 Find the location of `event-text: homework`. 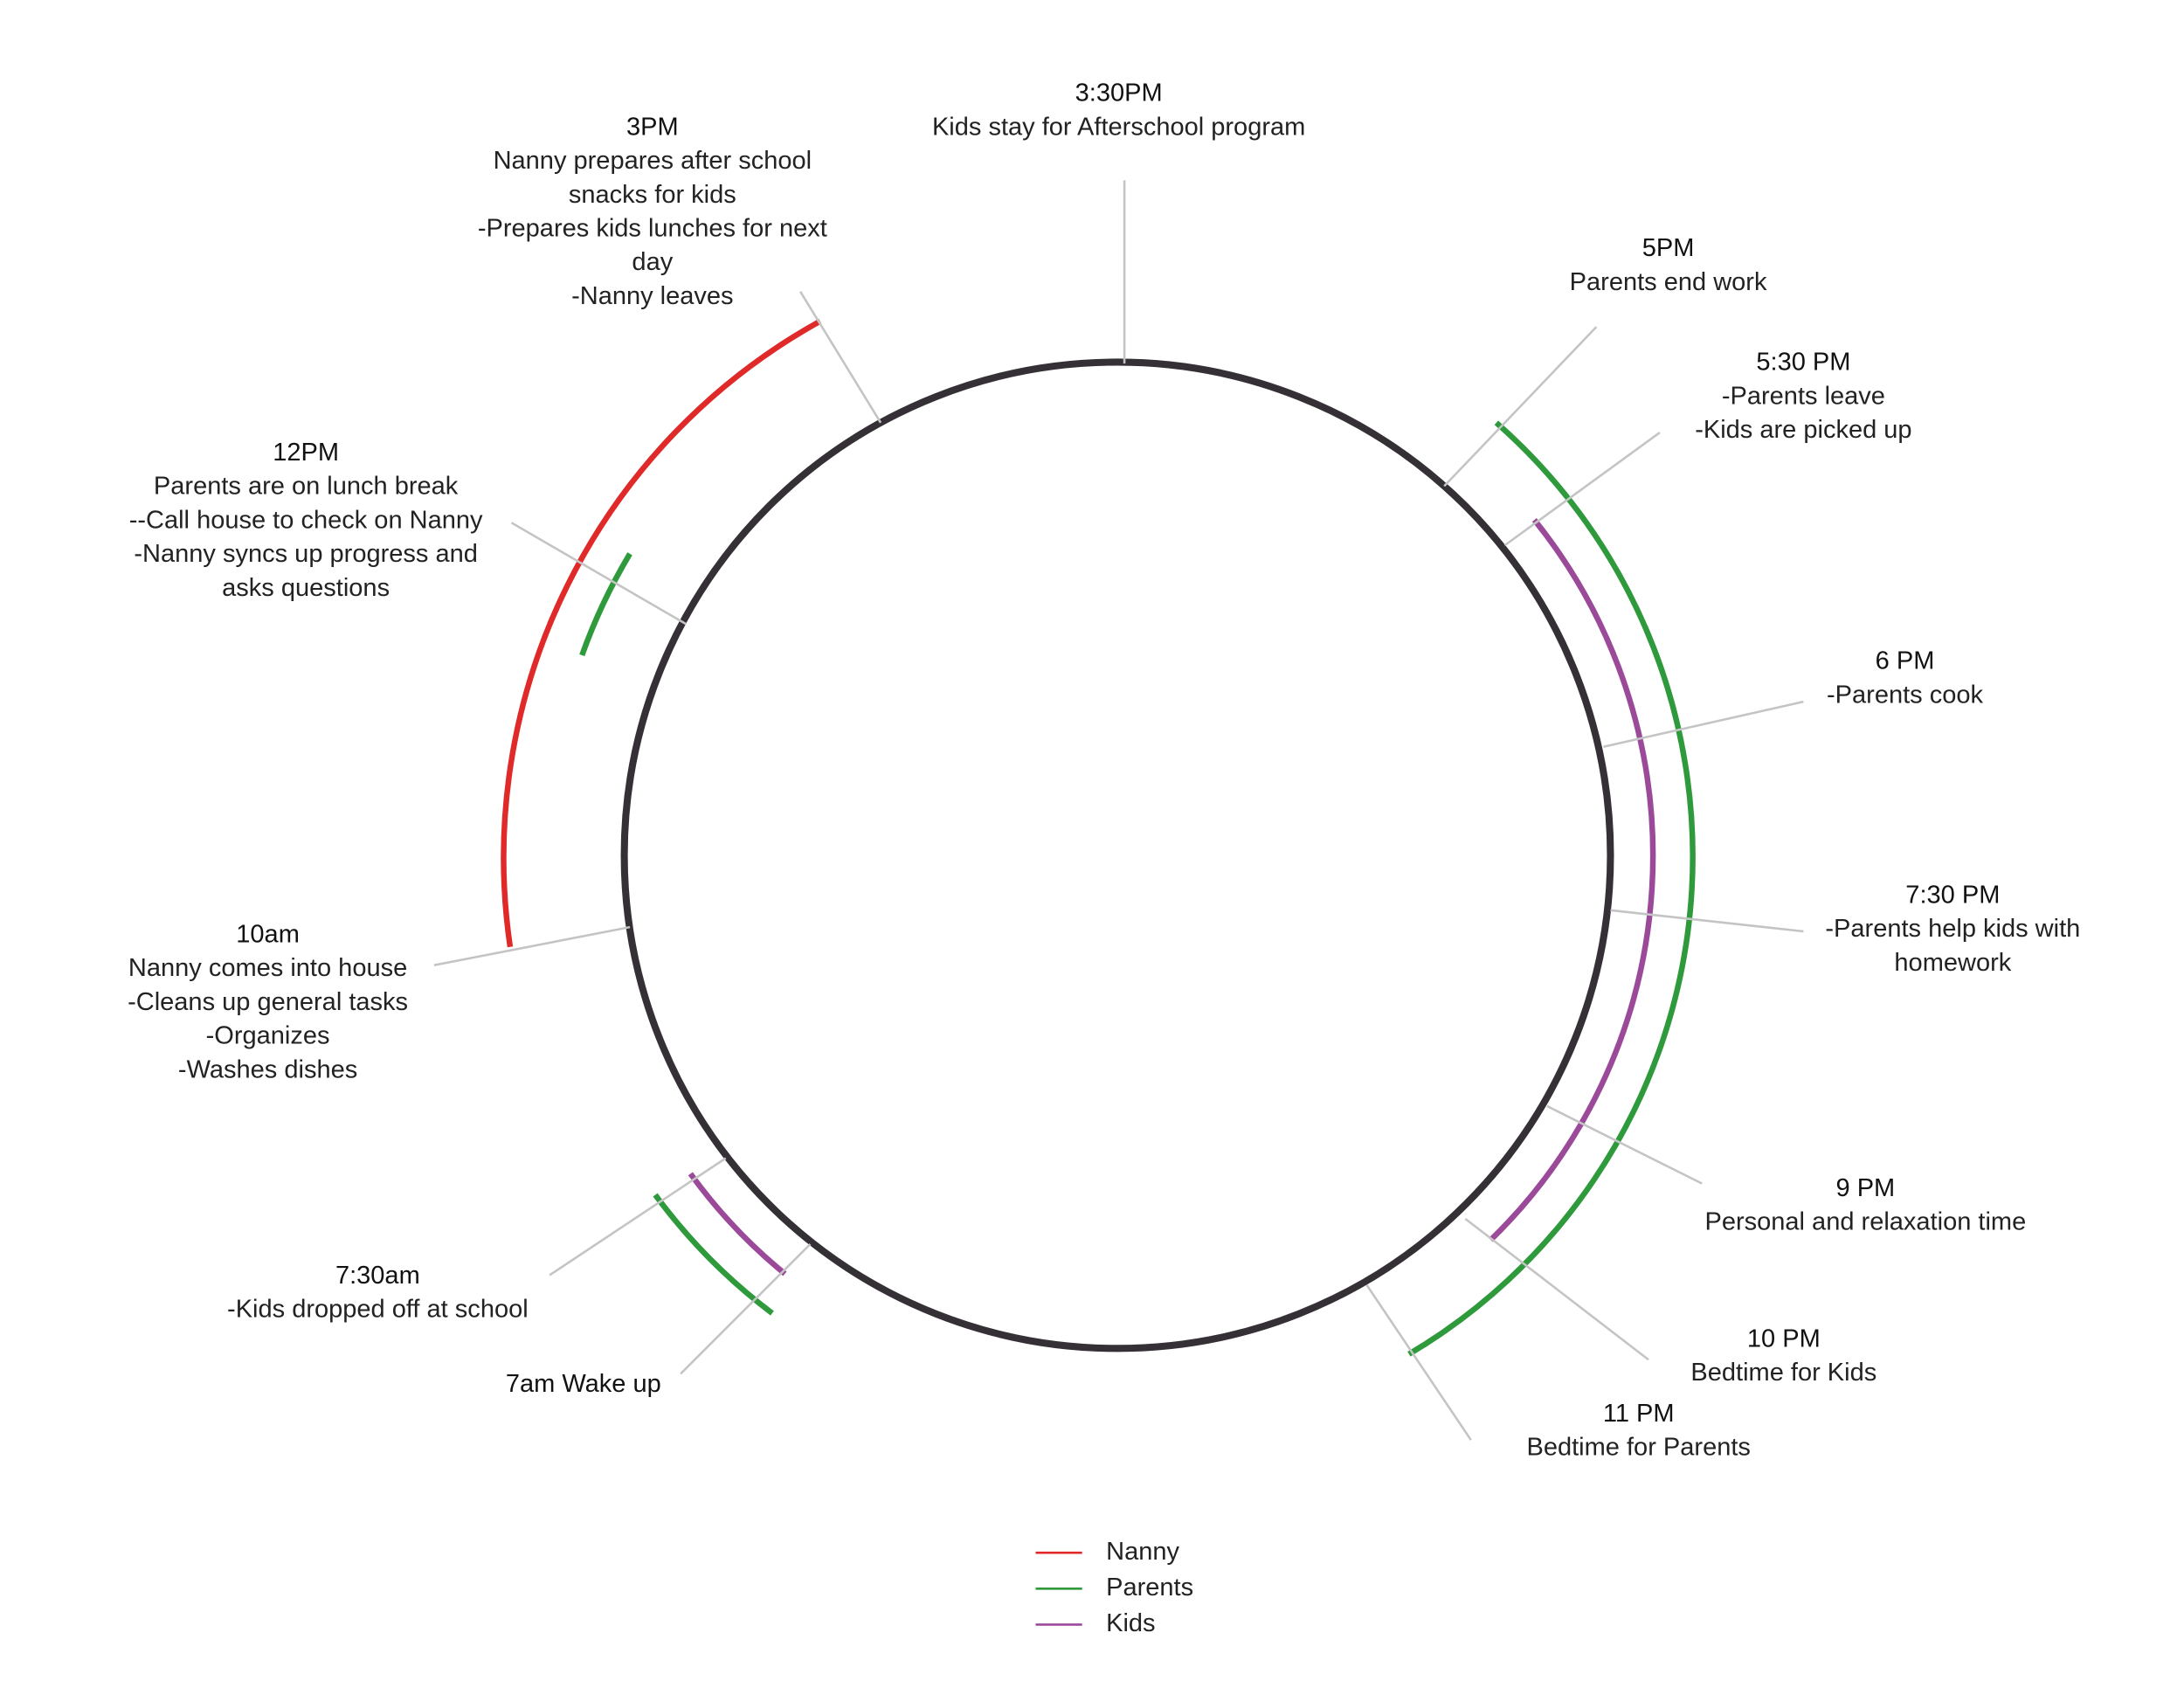

event-text: homework is located at coordinates (1952, 963).